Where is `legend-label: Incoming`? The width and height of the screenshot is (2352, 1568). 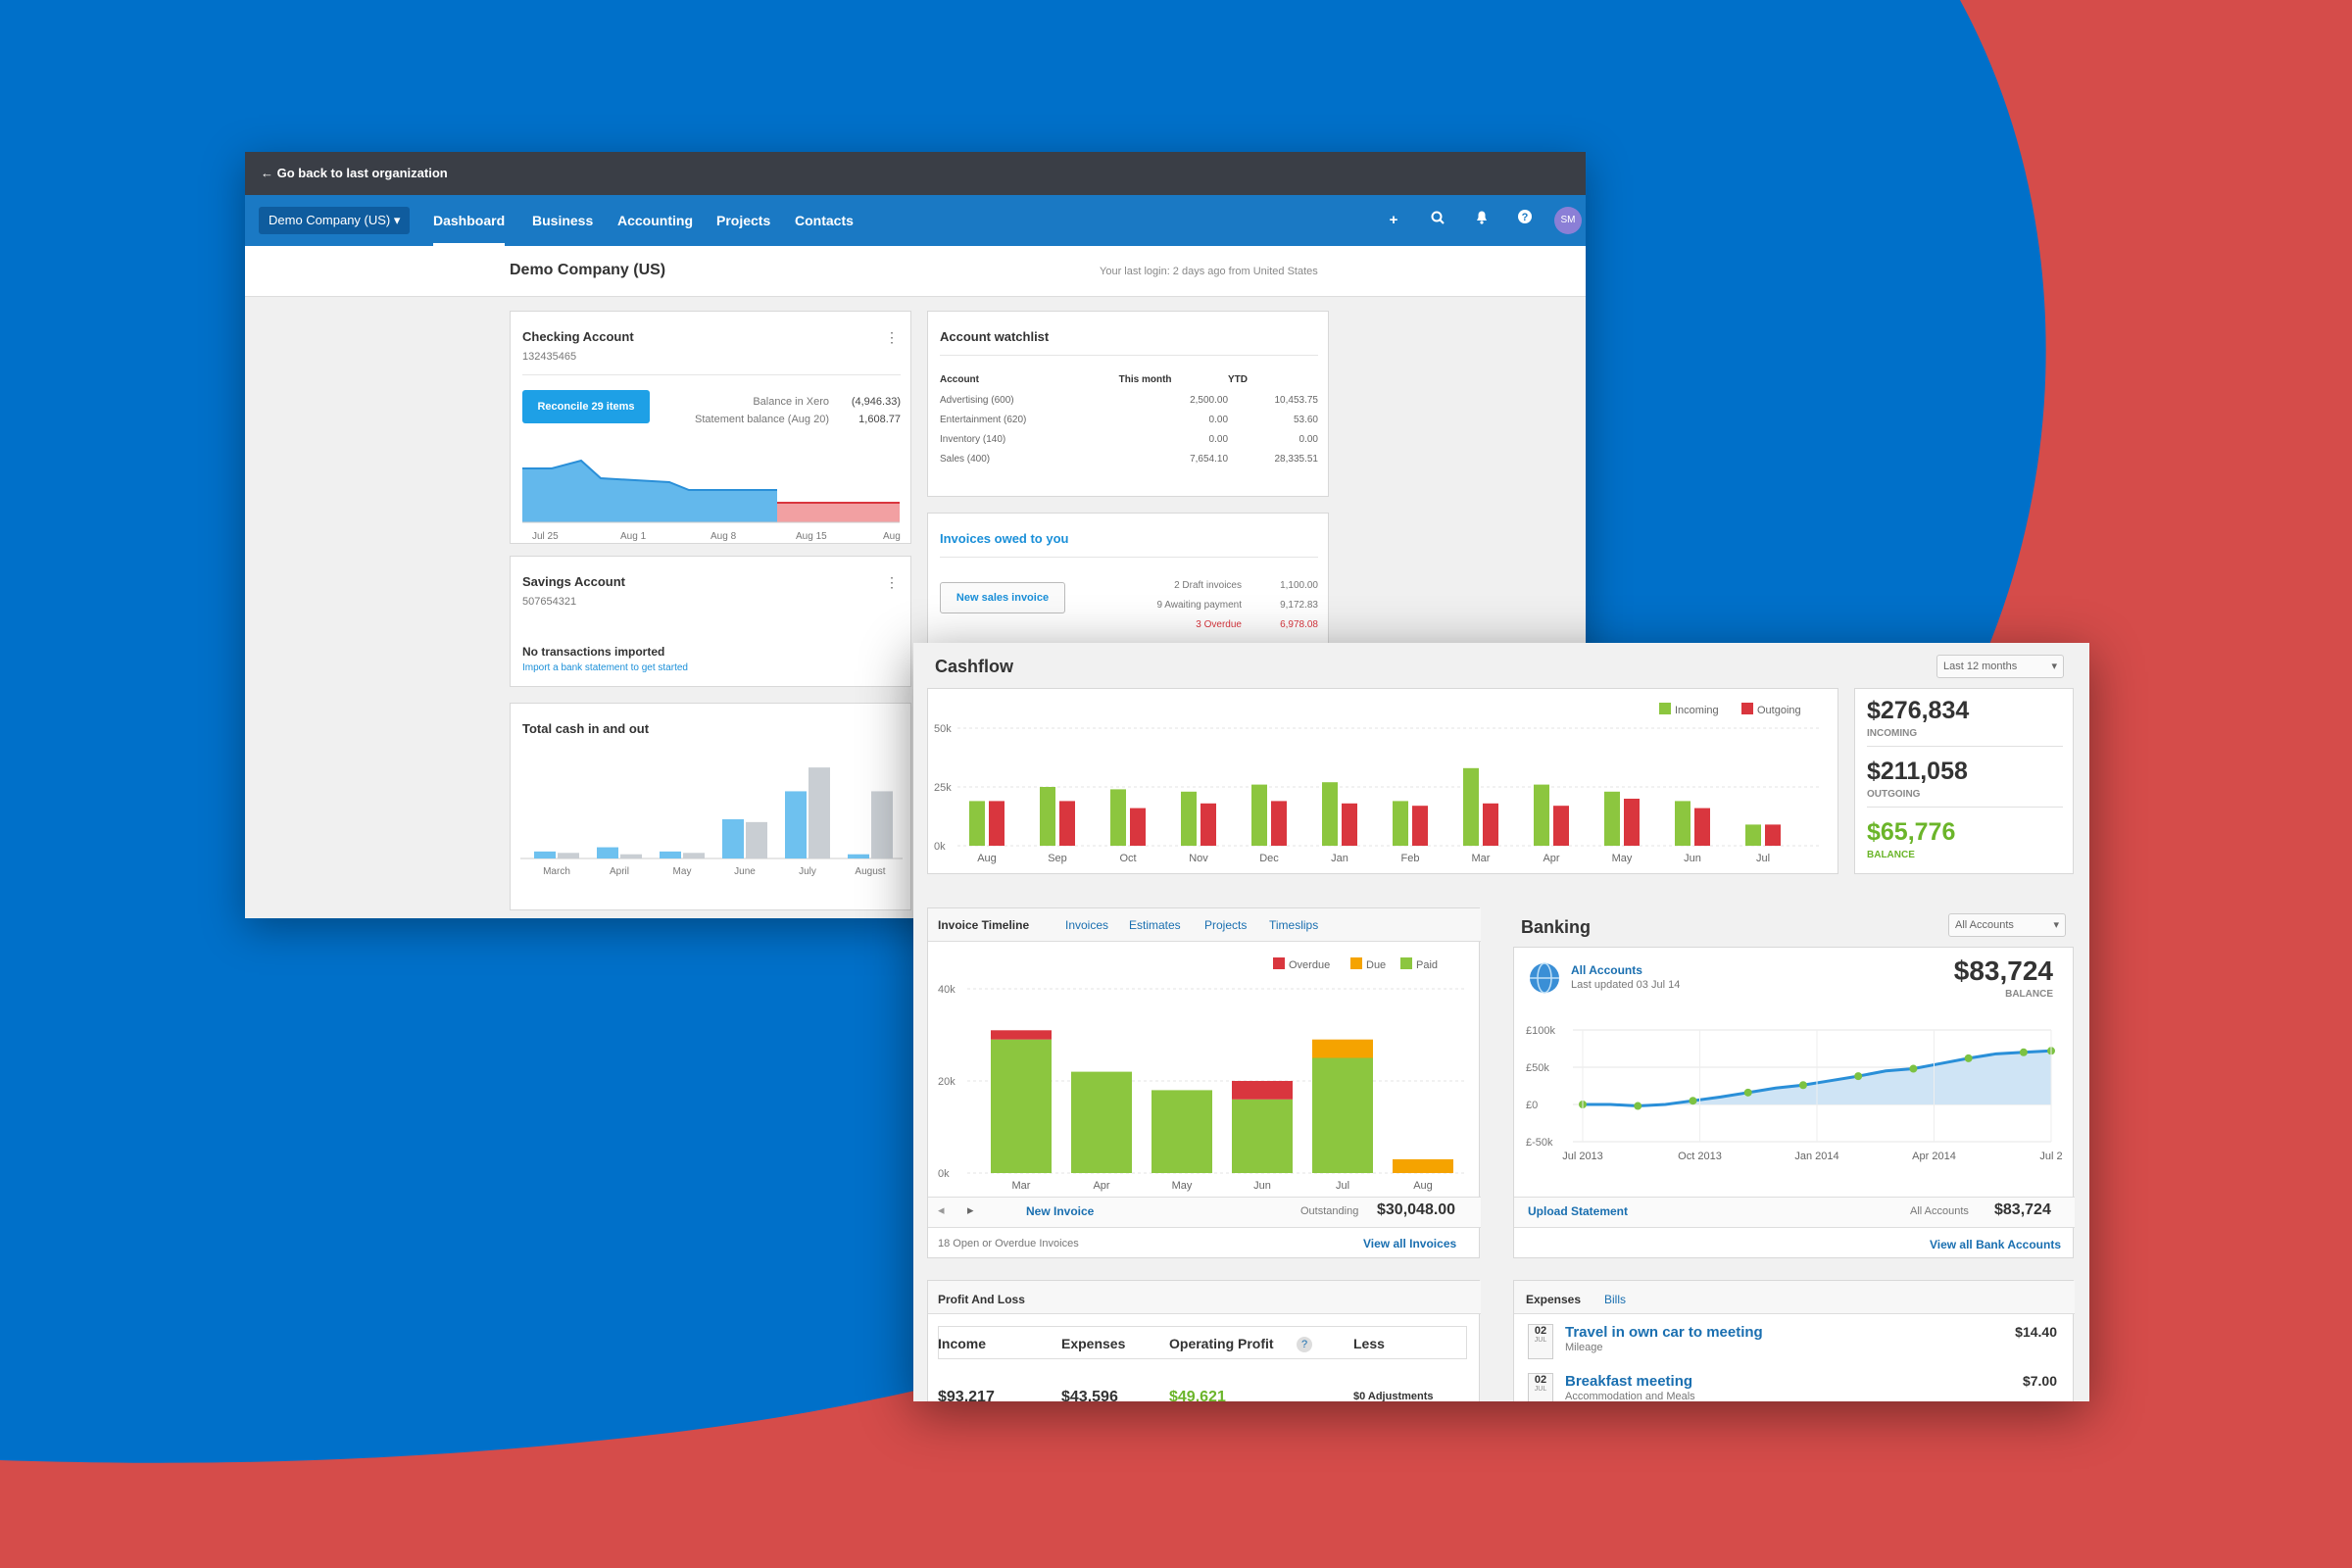 legend-label: Incoming is located at coordinates (1697, 710).